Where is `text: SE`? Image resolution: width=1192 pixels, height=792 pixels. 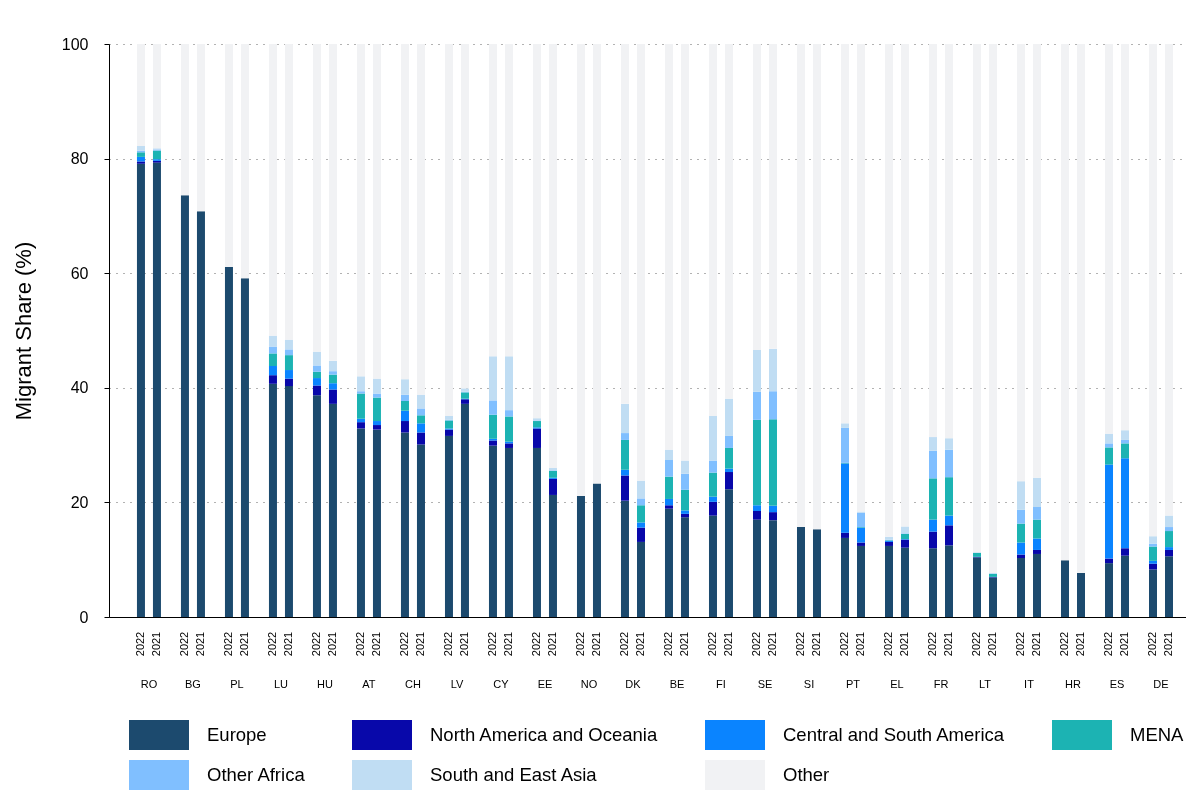 text: SE is located at coordinates (765, 684).